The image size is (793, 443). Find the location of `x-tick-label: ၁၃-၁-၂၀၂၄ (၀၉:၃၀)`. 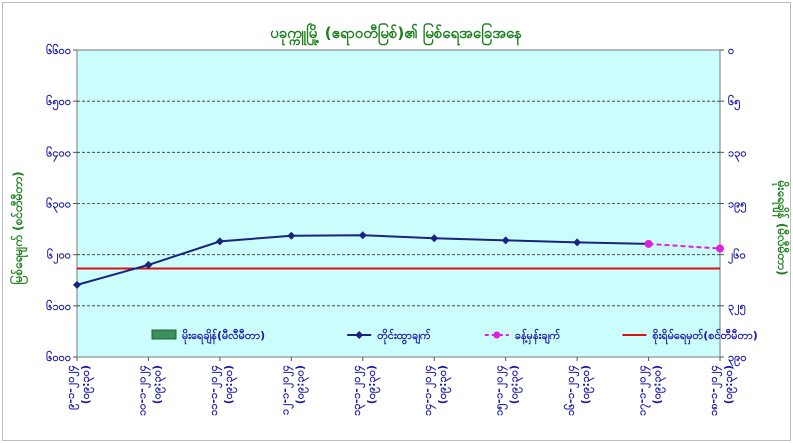

x-tick-label: ၁၃-၁-၂၀၂၄ (၀၉:၃၀) is located at coordinates (365, 390).